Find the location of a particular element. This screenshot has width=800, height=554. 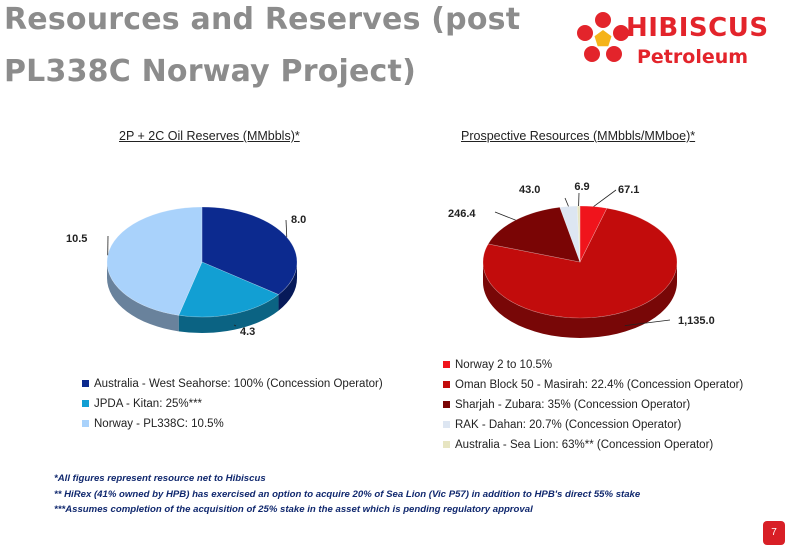

data-label: 1,135.0 is located at coordinates (696, 321).